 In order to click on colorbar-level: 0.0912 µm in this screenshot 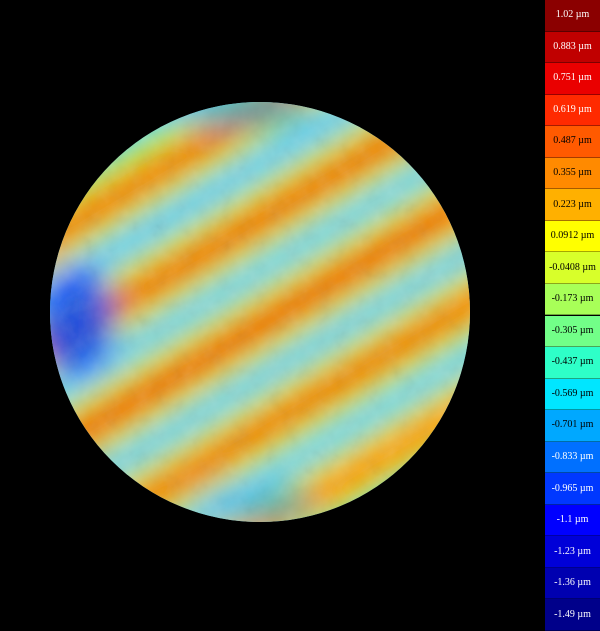, I will do `click(572, 236)`.